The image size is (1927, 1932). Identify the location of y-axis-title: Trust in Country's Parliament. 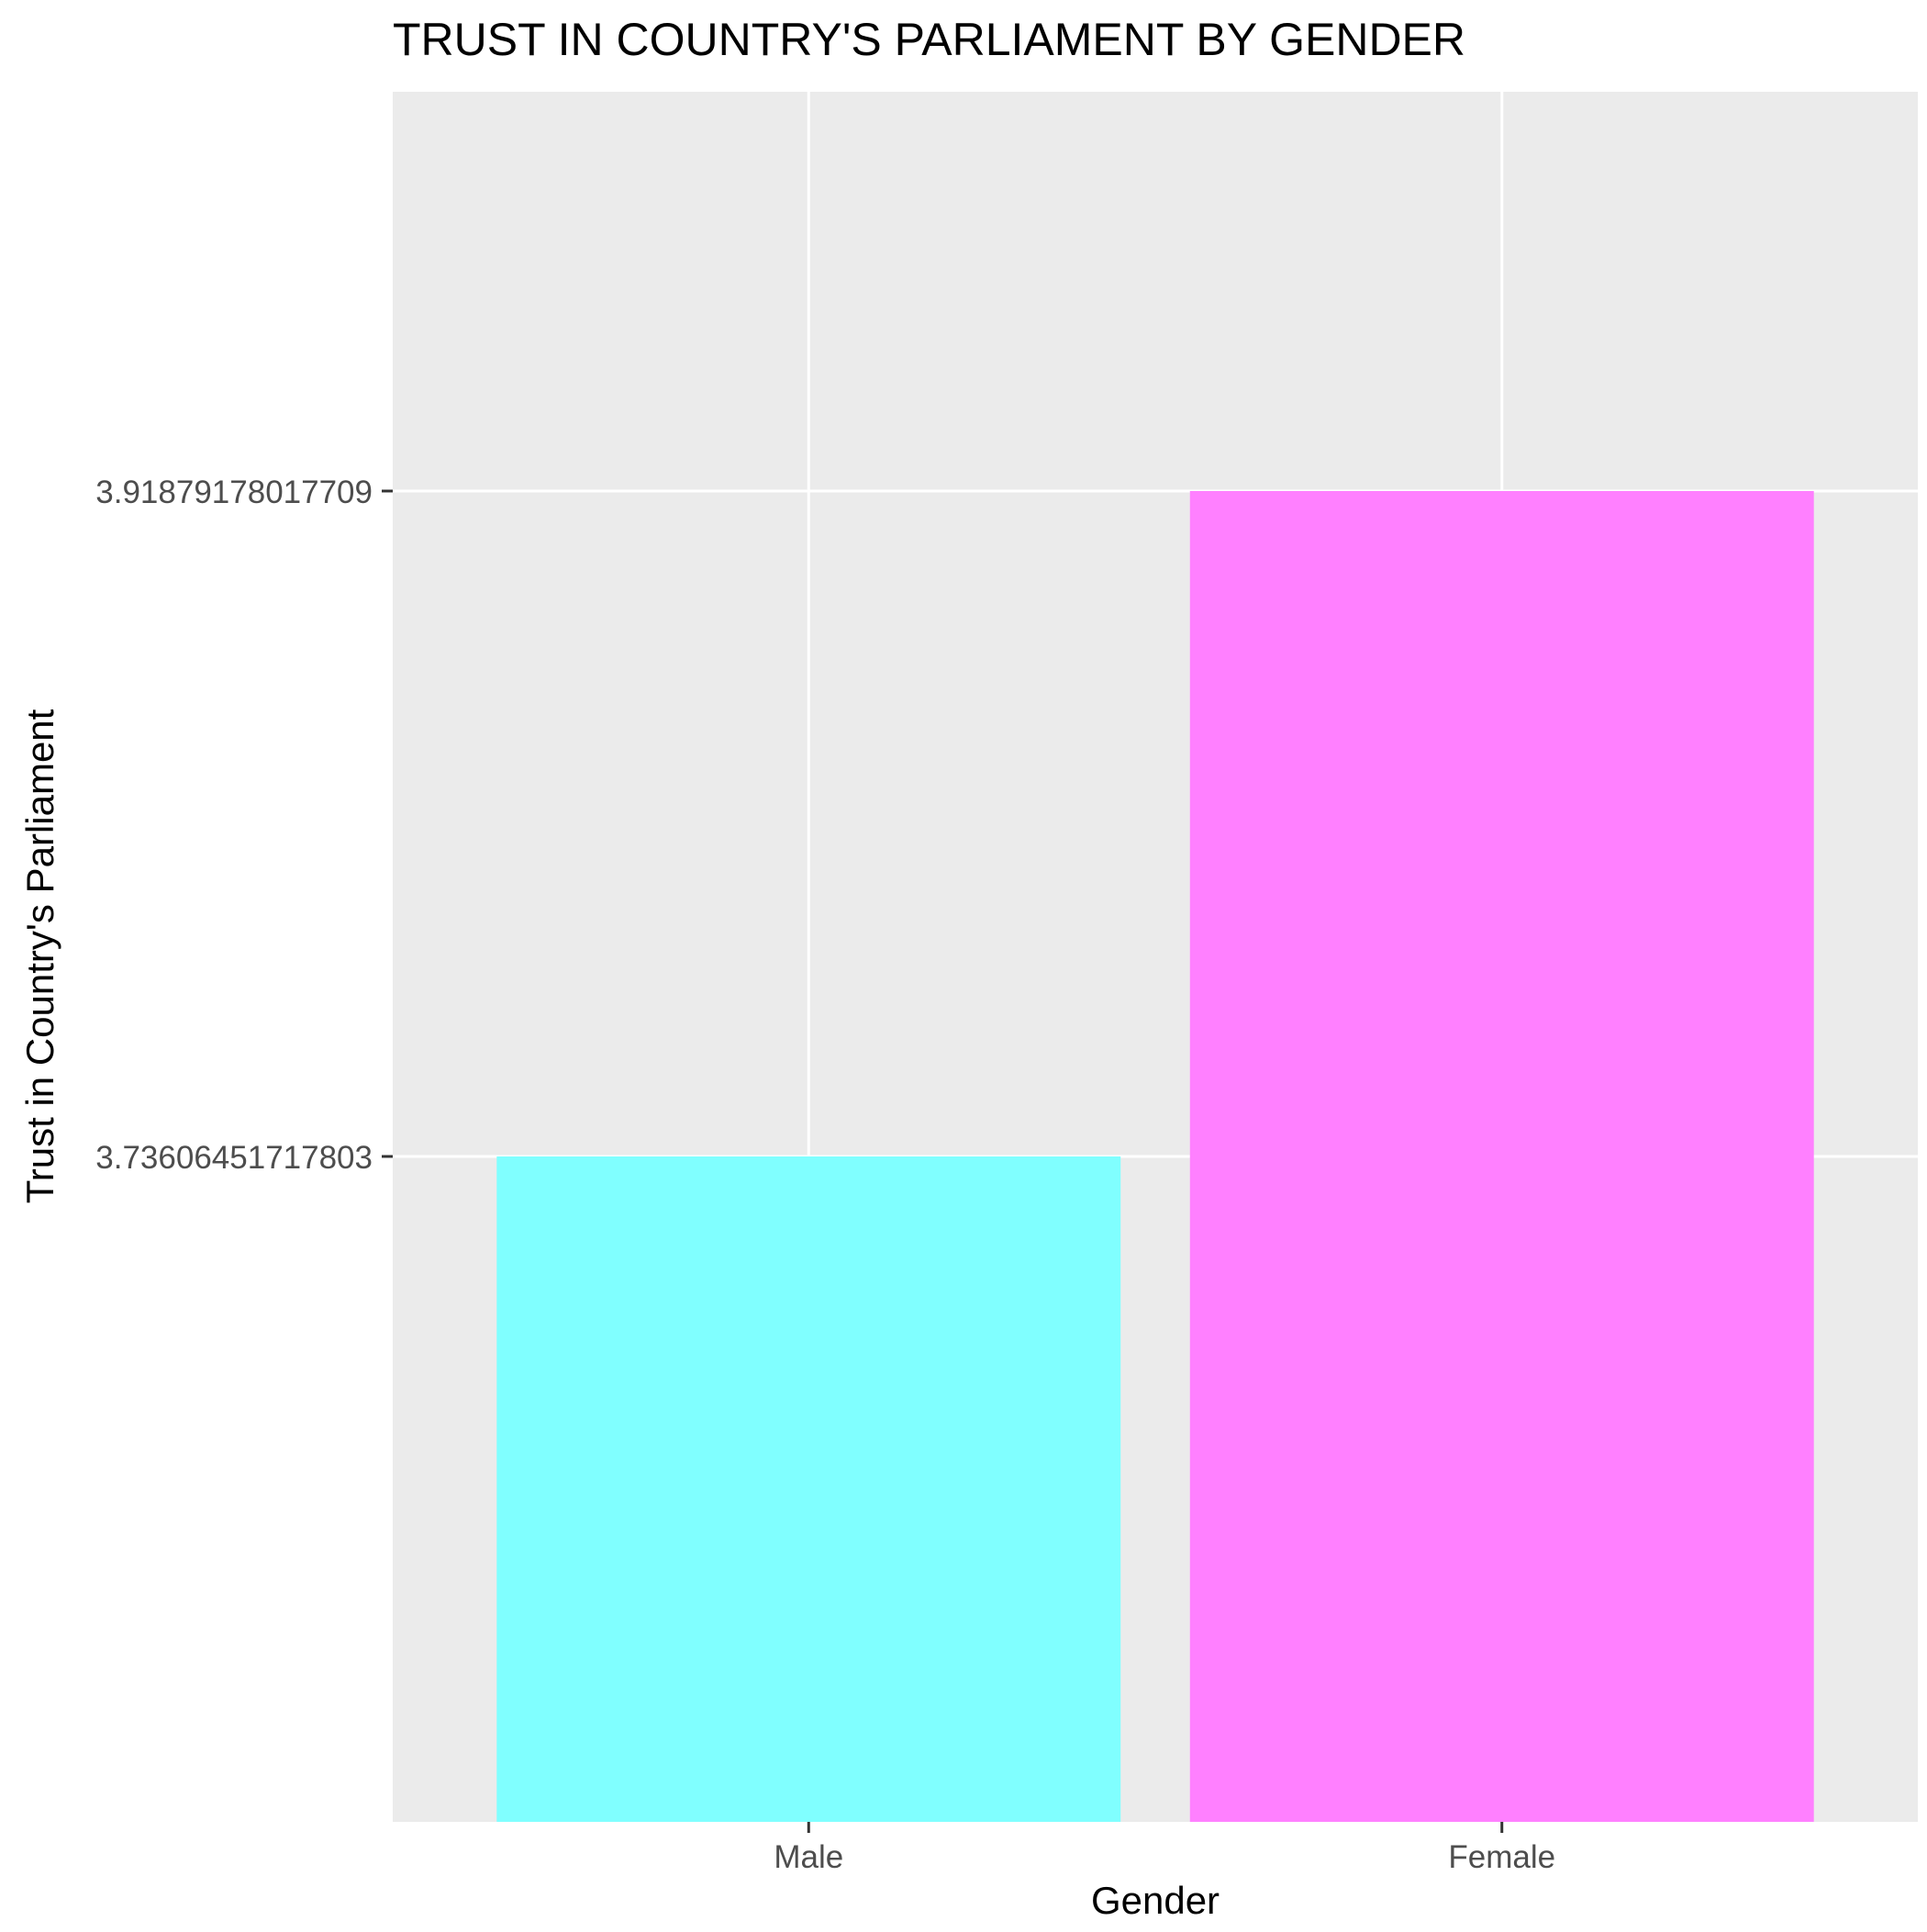
(39, 956).